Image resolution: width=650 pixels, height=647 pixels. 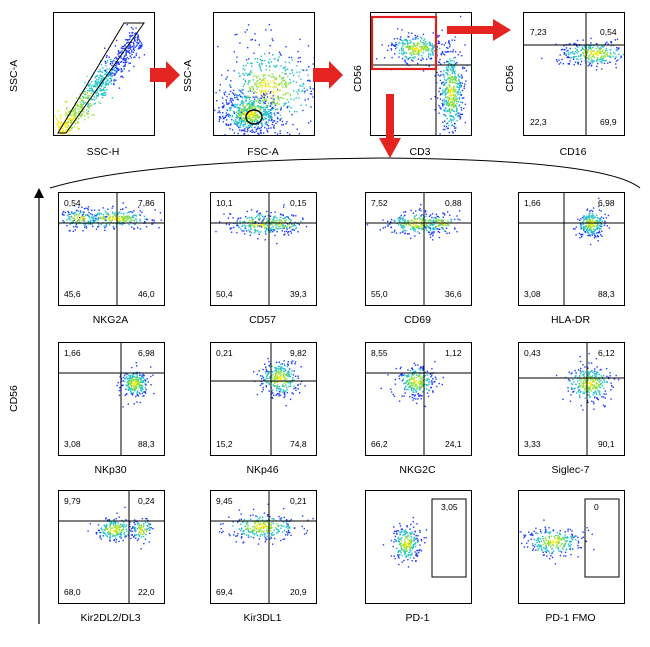 What do you see at coordinates (379, 294) in the screenshot?
I see `quadrant-ll: 55,0` at bounding box center [379, 294].